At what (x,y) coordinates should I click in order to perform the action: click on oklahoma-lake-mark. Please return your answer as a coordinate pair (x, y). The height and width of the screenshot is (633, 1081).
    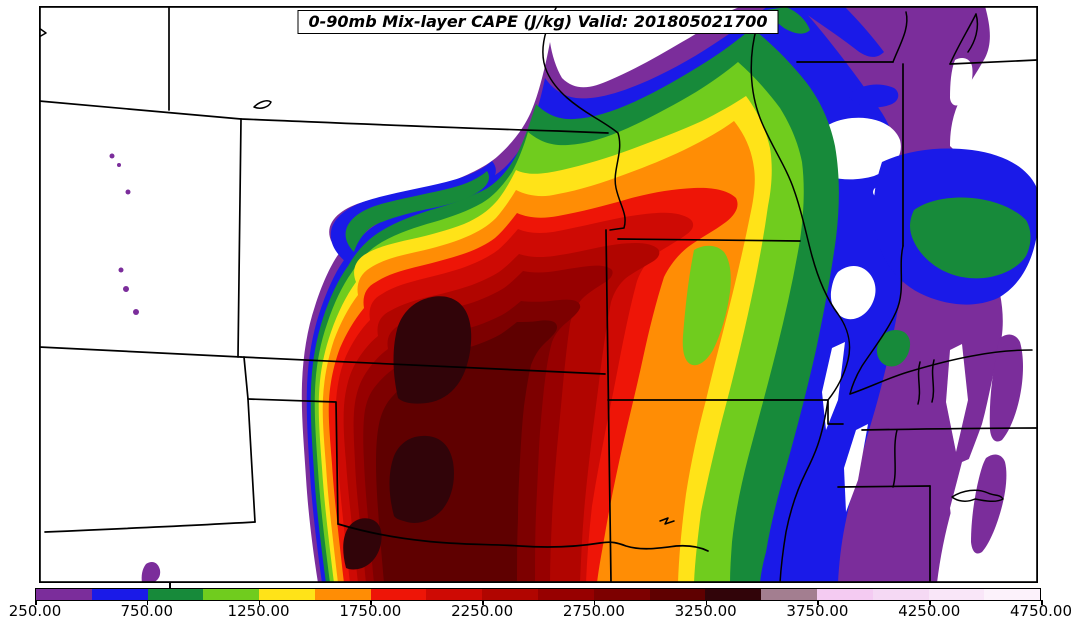
    Looking at the image, I should click on (667, 521).